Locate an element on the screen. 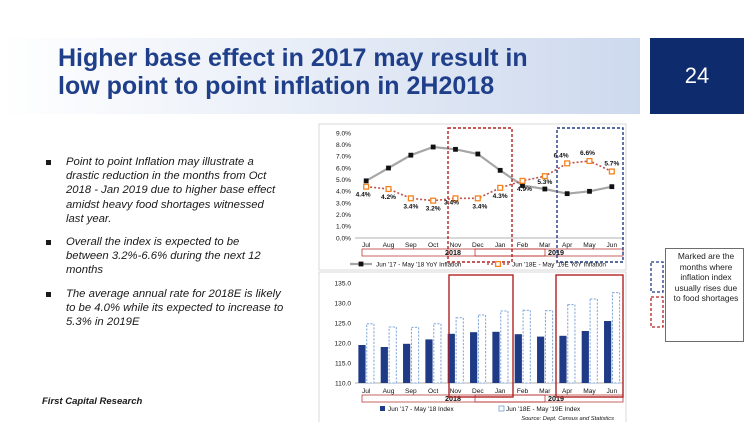  y-tick-label: 3.0% is located at coordinates (343, 203).